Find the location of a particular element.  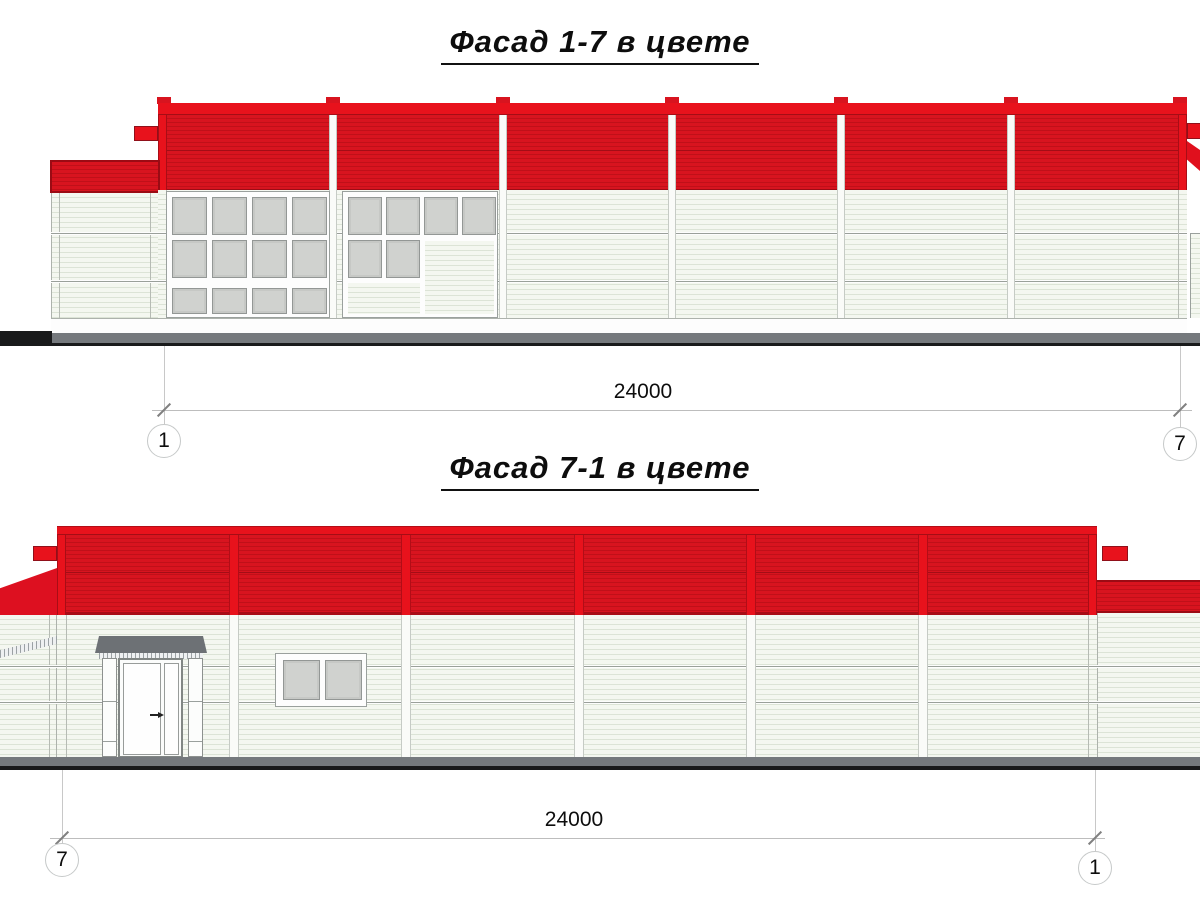

entrance-door is located at coordinates (150, 708).